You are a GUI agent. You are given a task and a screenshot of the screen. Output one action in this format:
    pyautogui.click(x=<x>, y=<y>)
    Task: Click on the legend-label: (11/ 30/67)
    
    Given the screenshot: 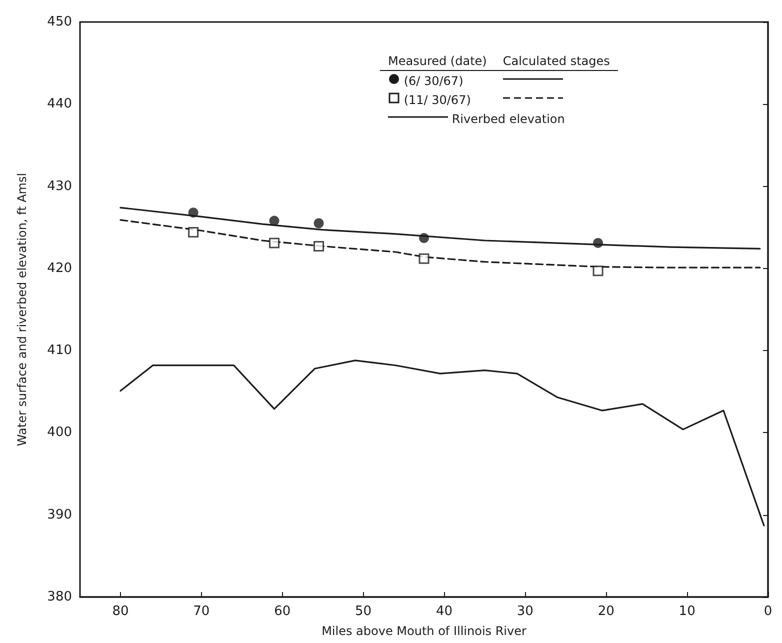 What is the action you would take?
    pyautogui.click(x=437, y=100)
    